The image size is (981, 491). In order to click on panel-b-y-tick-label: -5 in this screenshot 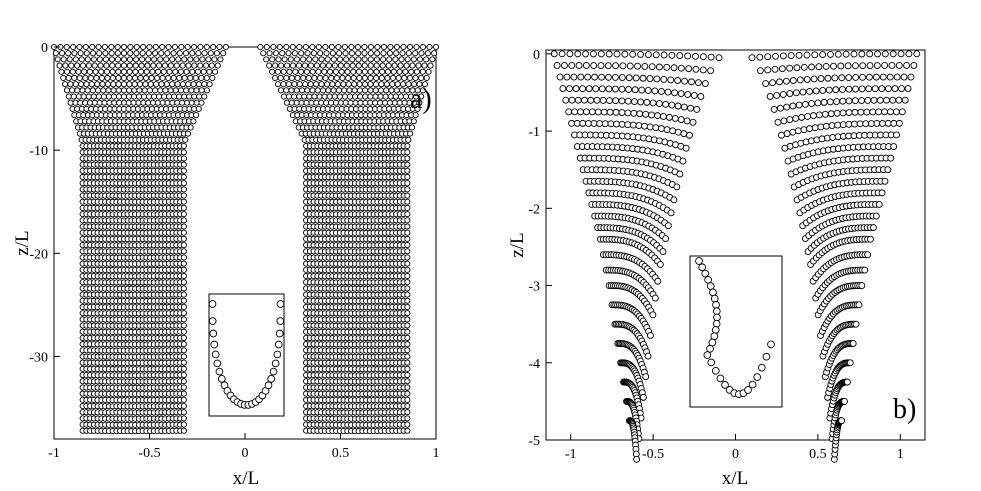, I will do `click(534, 441)`.